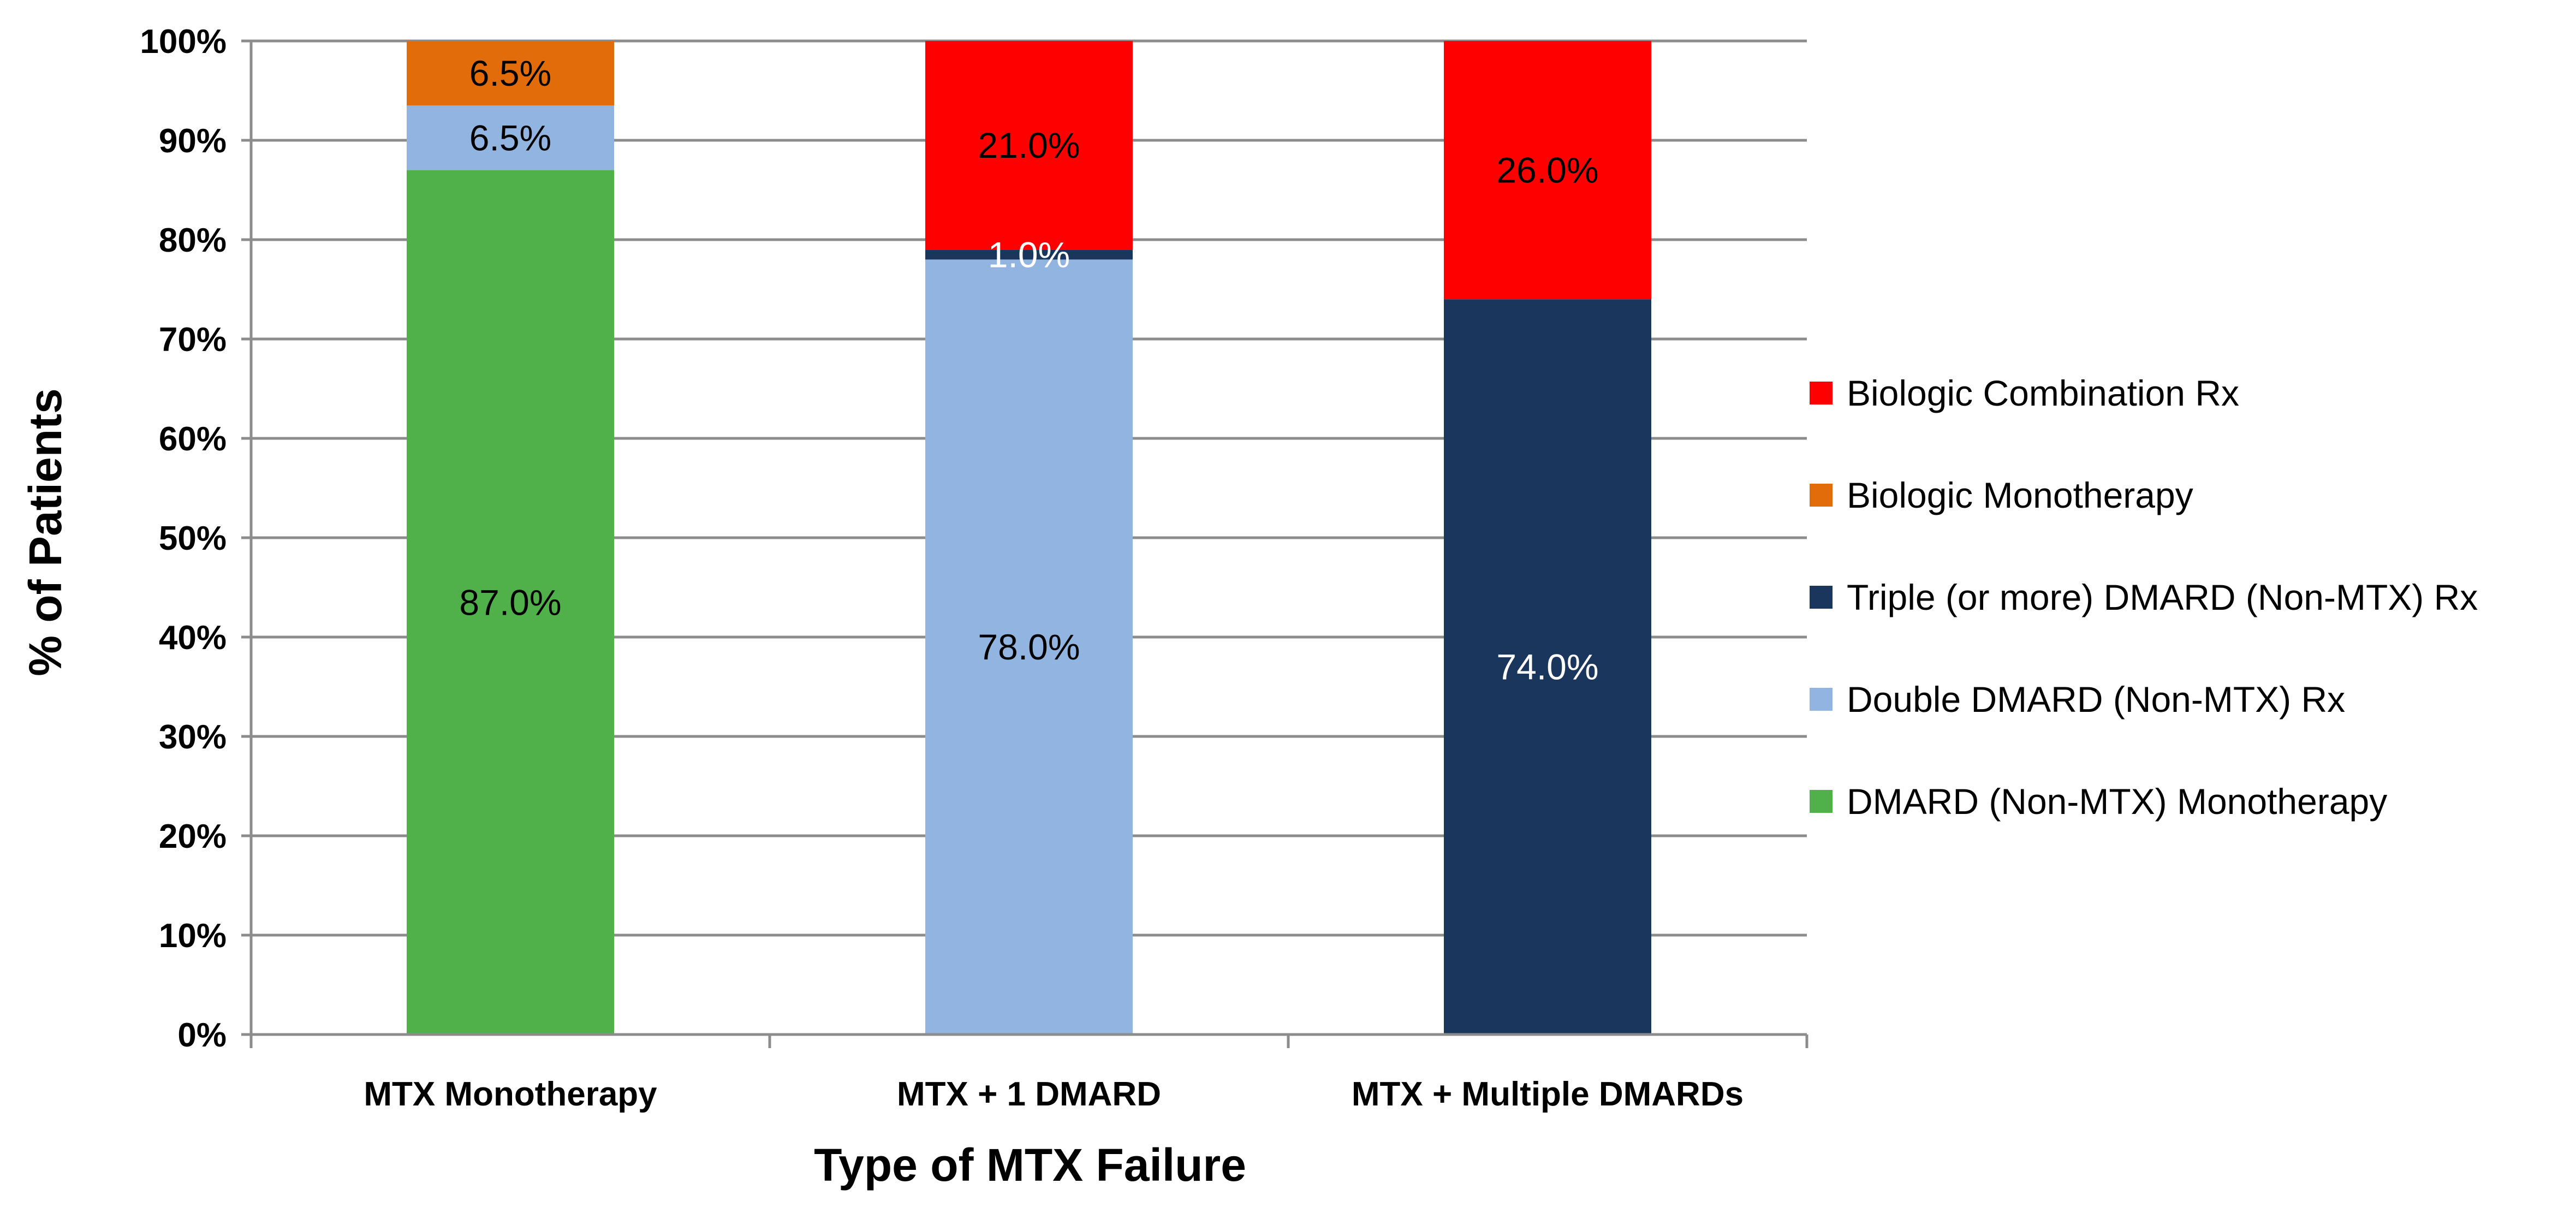 This screenshot has height=1213, width=2576. I want to click on y-tick-labels: 0% 10% 20% 30% 40% 50% 60% 70% 80% 90% 100%, so click(183, 539).